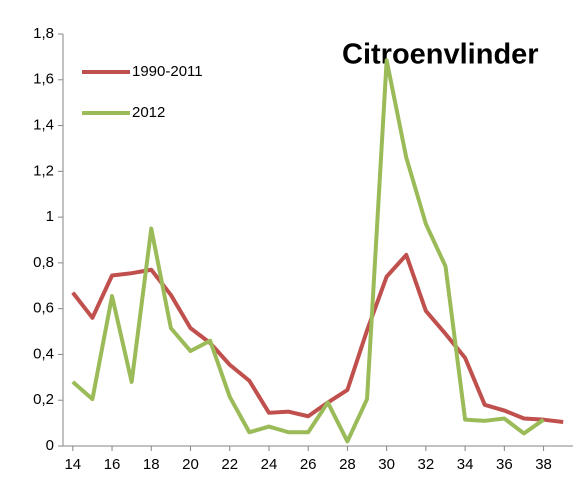 This screenshot has width=588, height=497. Describe the element at coordinates (465, 464) in the screenshot. I see `x-tick-label: 34` at that location.